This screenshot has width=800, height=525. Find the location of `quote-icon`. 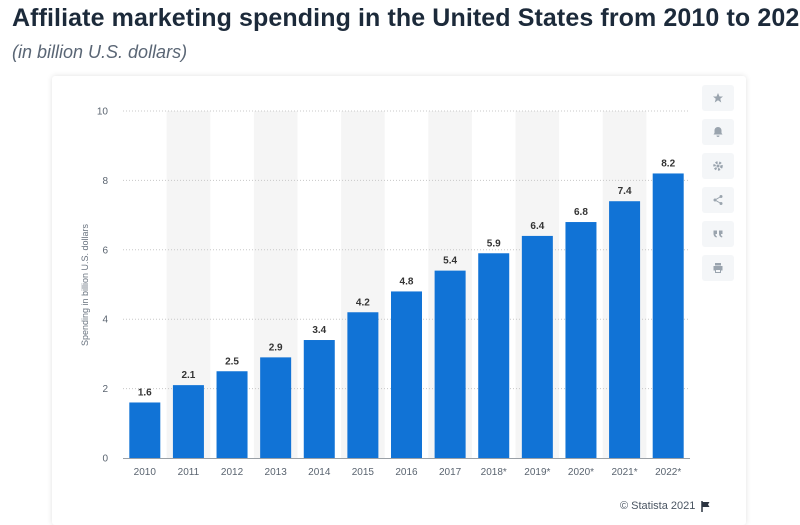

quote-icon is located at coordinates (718, 234).